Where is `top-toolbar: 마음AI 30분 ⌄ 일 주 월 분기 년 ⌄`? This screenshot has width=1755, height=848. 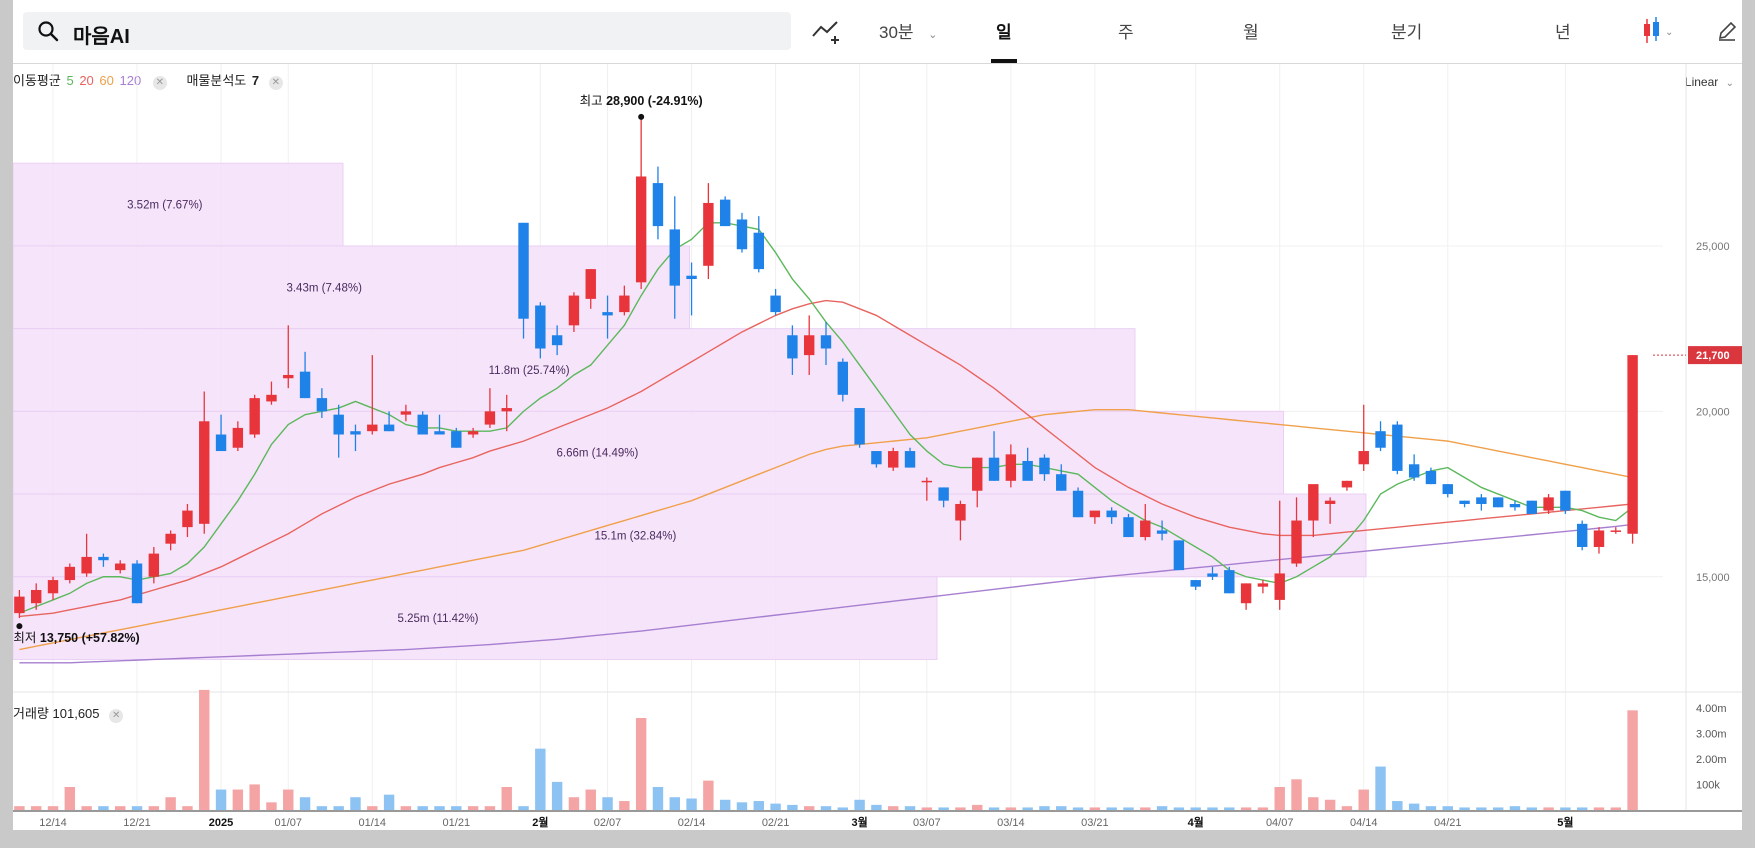 top-toolbar: 마음AI 30분 ⌄ 일 주 월 분기 년 ⌄ is located at coordinates (877, 32).